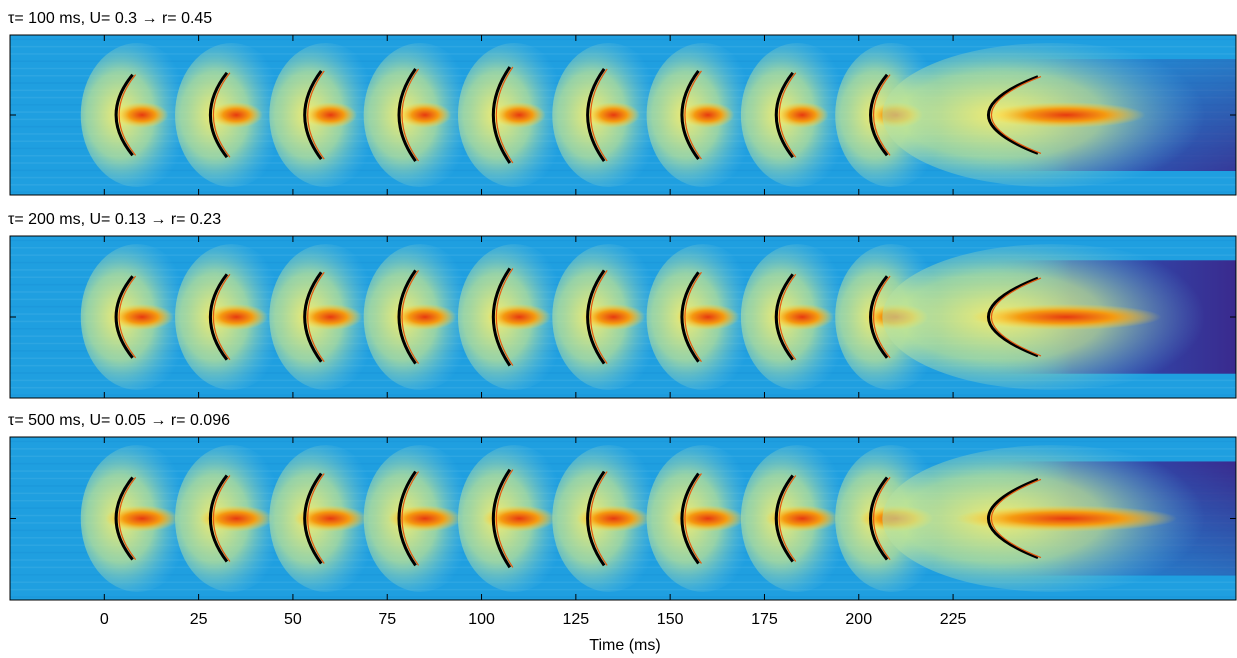 Image resolution: width=1237 pixels, height=658 pixels. Describe the element at coordinates (119, 420) in the screenshot. I see `panel-title: τ= 500 ms, U= 0.05 → r= 0.096` at that location.